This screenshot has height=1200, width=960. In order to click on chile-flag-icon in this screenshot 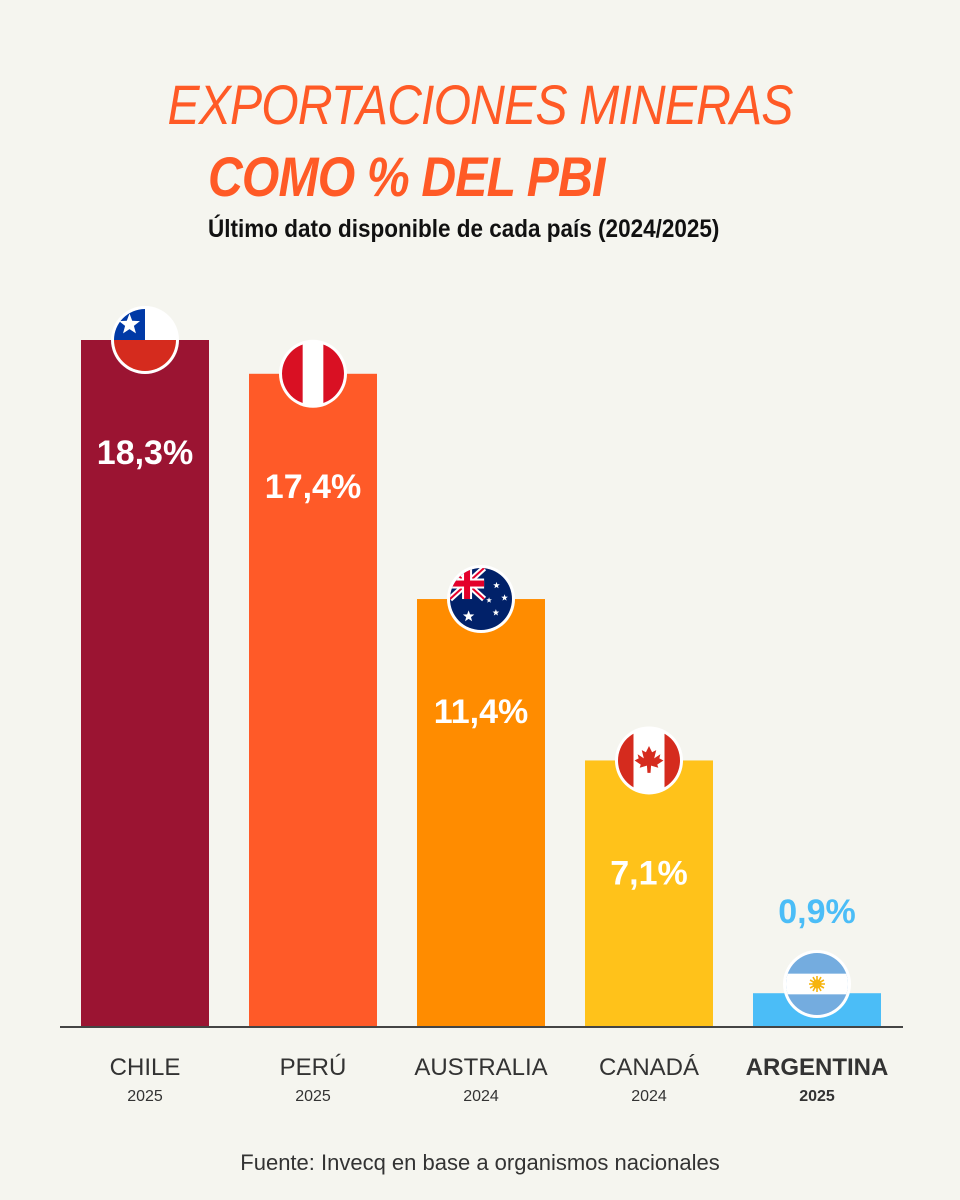, I will do `click(145, 340)`.